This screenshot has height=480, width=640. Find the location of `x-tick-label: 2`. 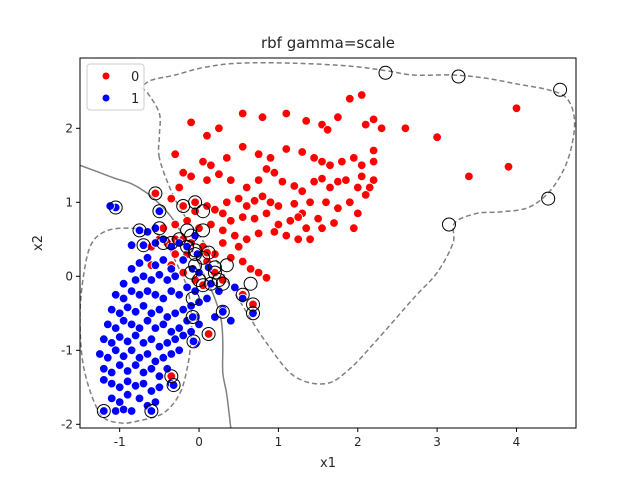

x-tick-label: 2 is located at coordinates (358, 442).